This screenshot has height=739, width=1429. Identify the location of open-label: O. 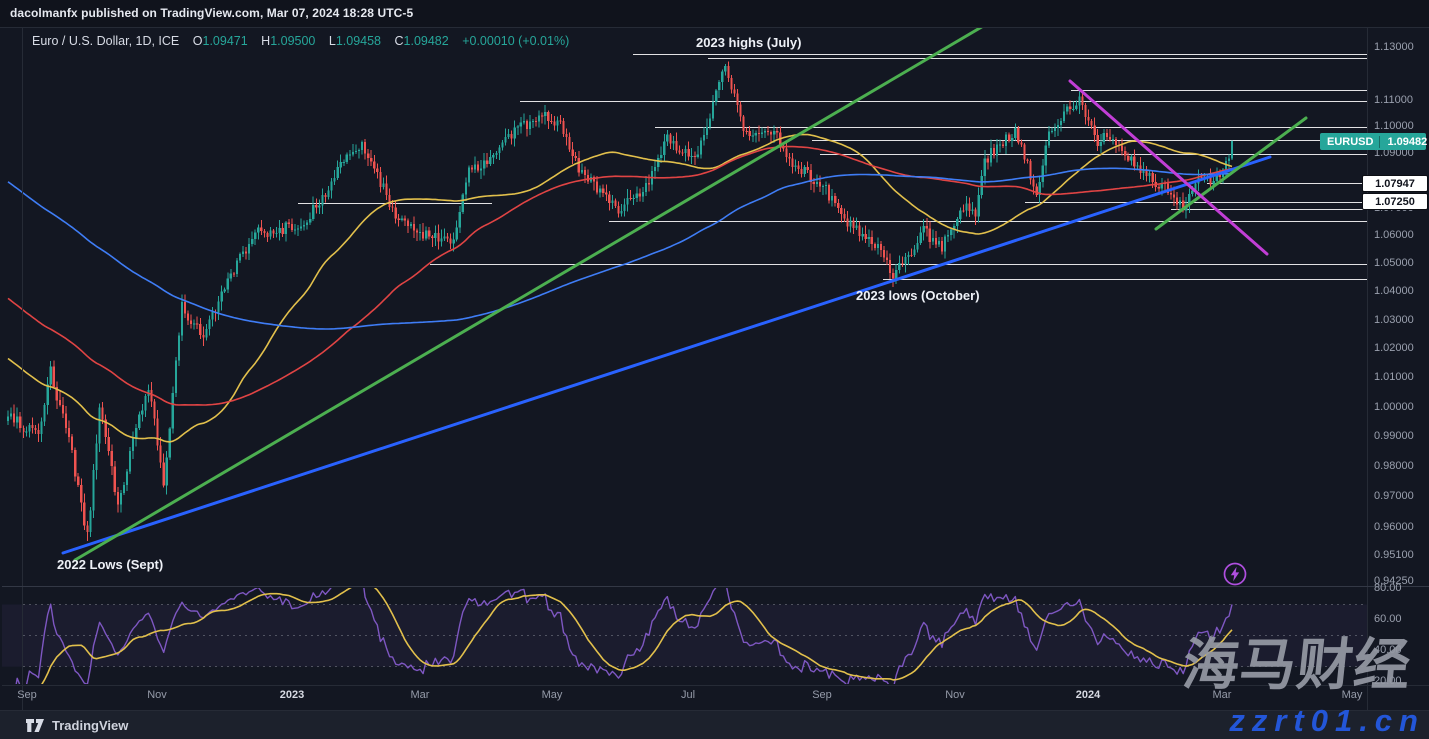
(197, 41).